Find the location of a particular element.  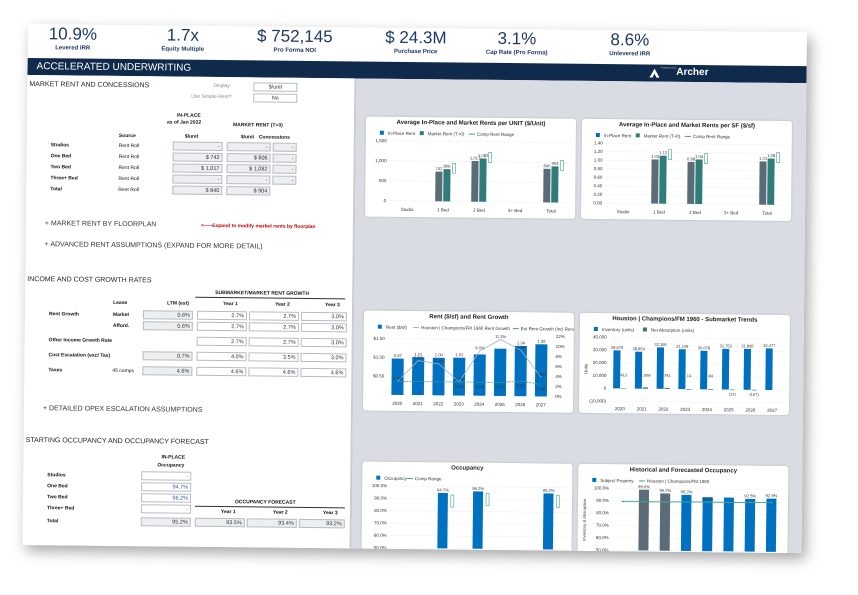

afford-y2: 2.7% is located at coordinates (273, 327).